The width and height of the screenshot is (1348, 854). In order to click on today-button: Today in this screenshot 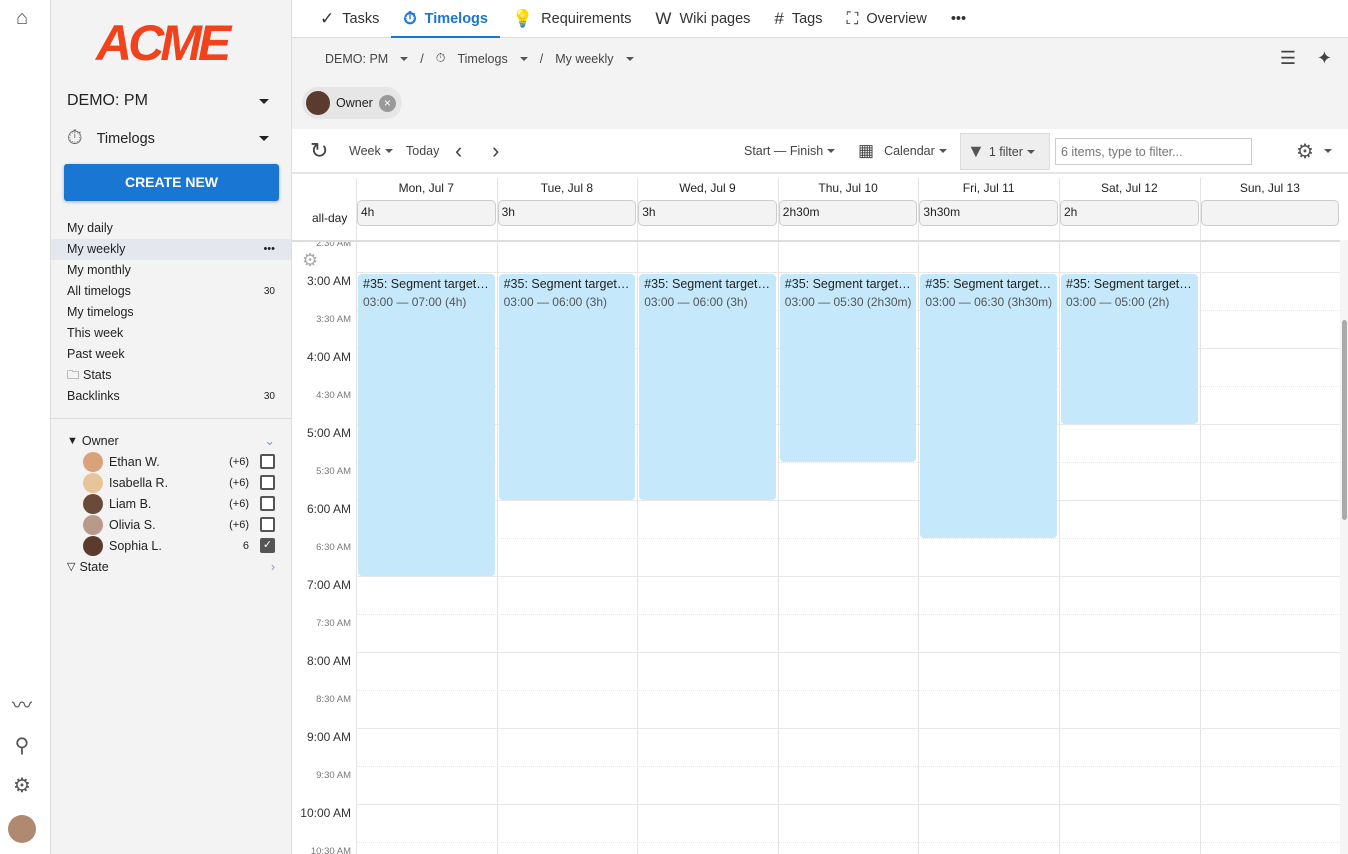, I will do `click(423, 151)`.